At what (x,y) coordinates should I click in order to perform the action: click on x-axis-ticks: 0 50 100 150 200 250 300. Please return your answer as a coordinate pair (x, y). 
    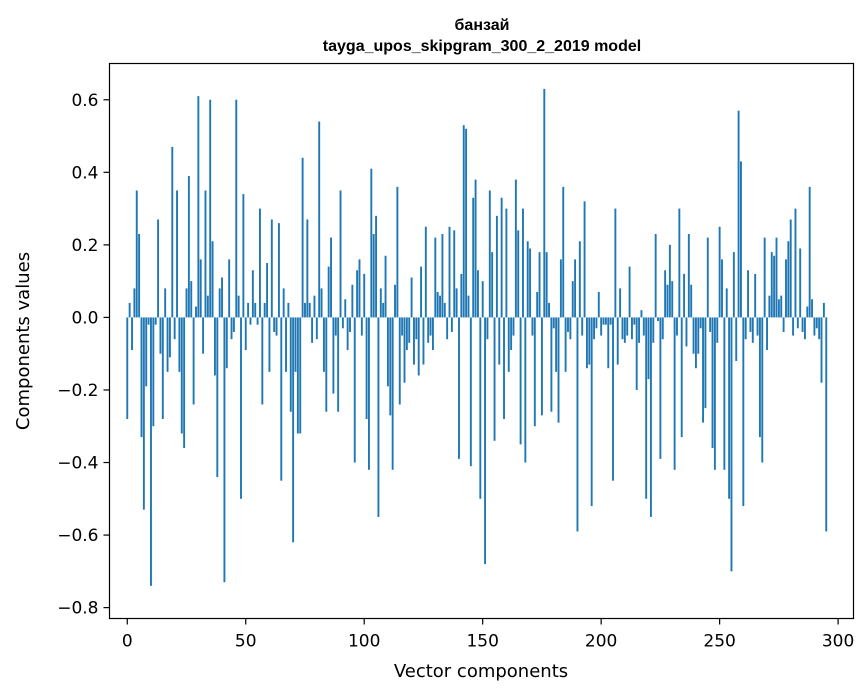
    Looking at the image, I should click on (488, 635).